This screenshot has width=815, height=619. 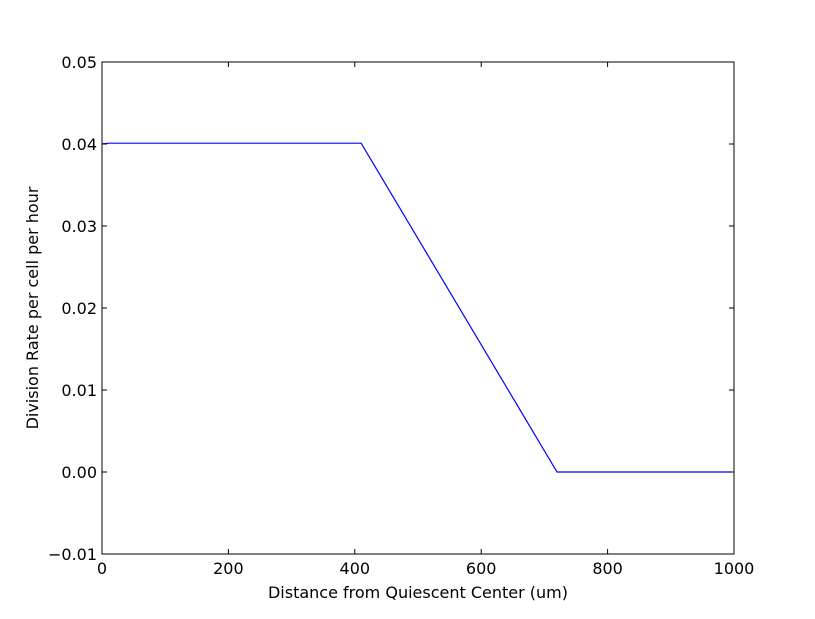 What do you see at coordinates (79, 472) in the screenshot?
I see `y-tick-label: 0.00` at bounding box center [79, 472].